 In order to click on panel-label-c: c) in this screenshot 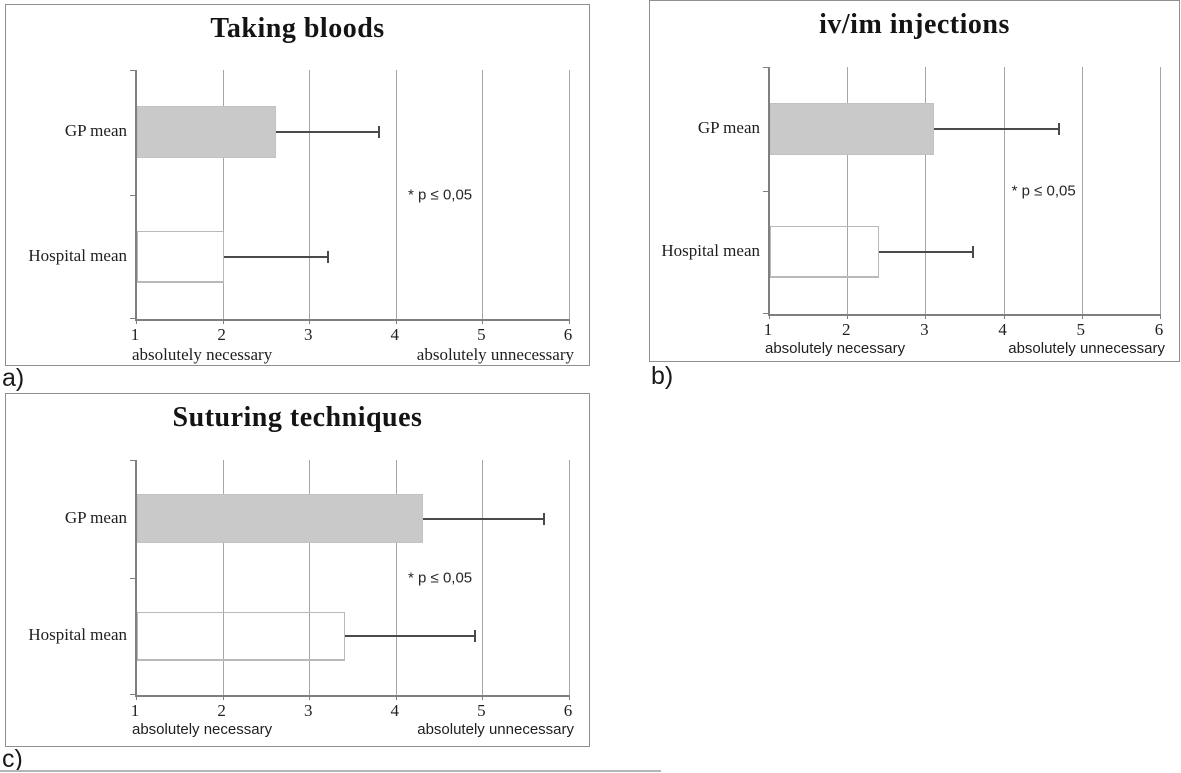, I will do `click(12, 759)`.